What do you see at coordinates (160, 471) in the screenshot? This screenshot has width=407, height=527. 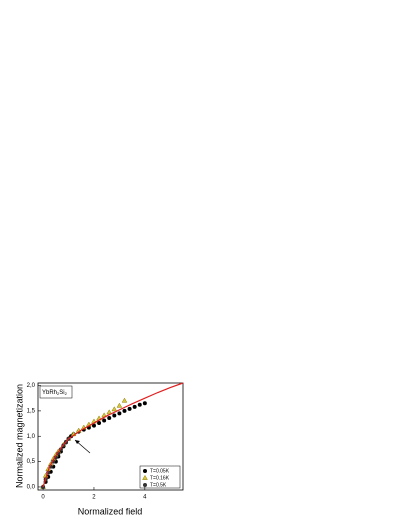 I see `legend-label: T=0.05K` at bounding box center [160, 471].